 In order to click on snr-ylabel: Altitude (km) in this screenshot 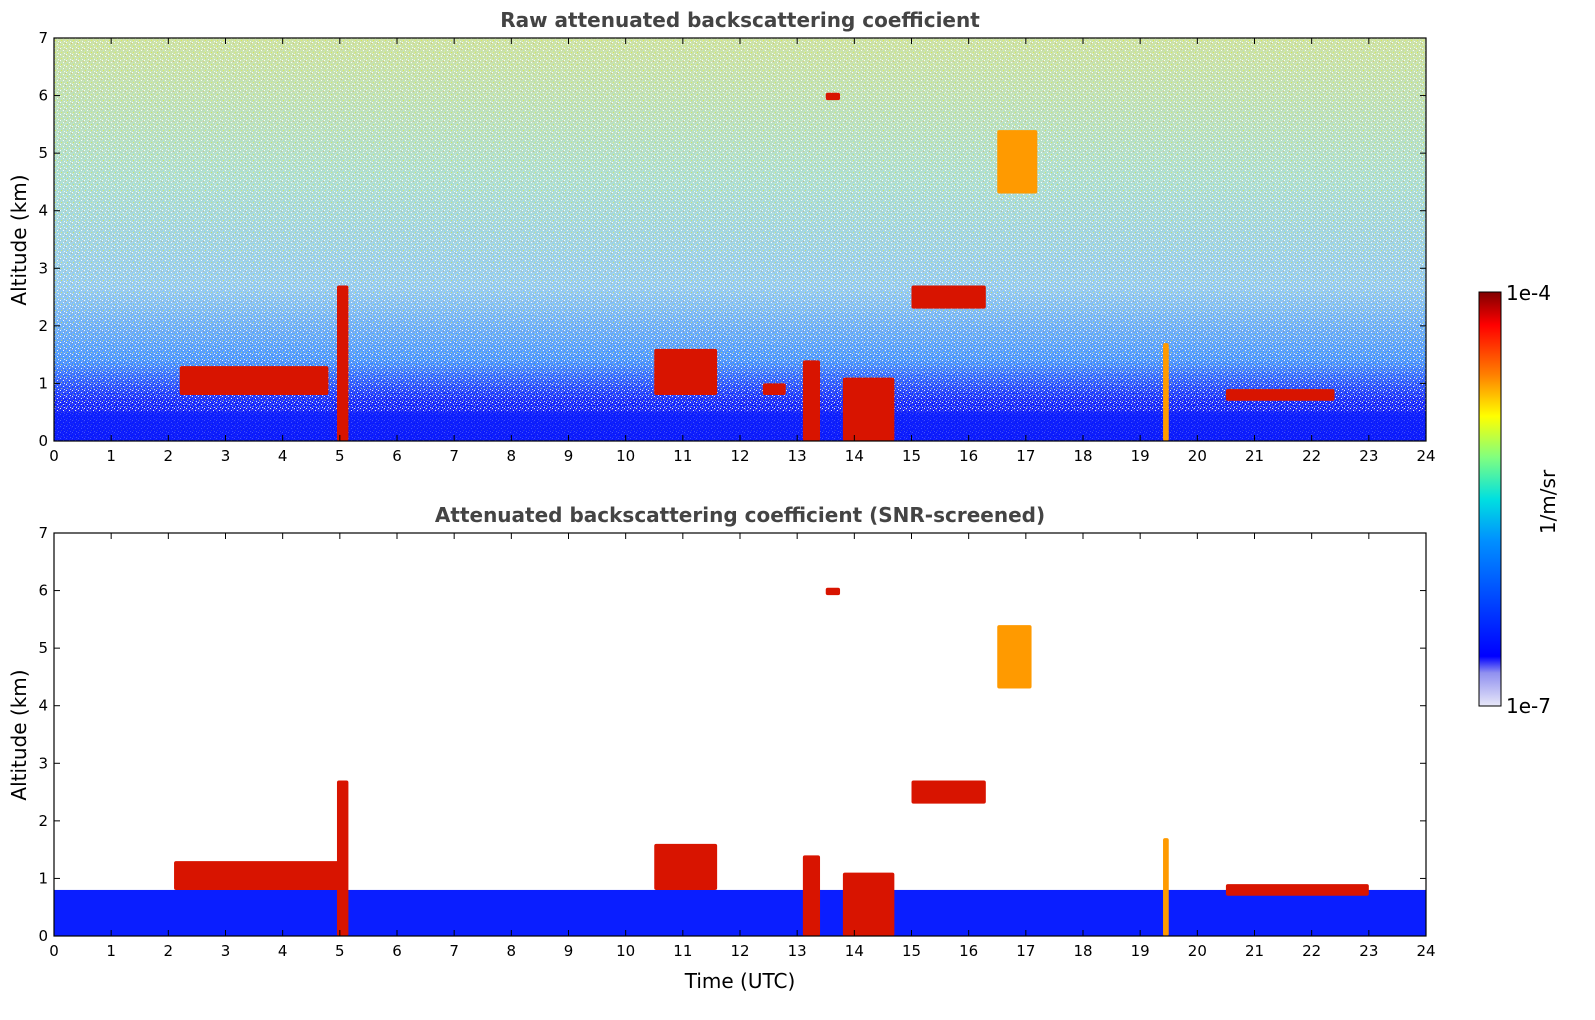, I will do `click(19, 734)`.